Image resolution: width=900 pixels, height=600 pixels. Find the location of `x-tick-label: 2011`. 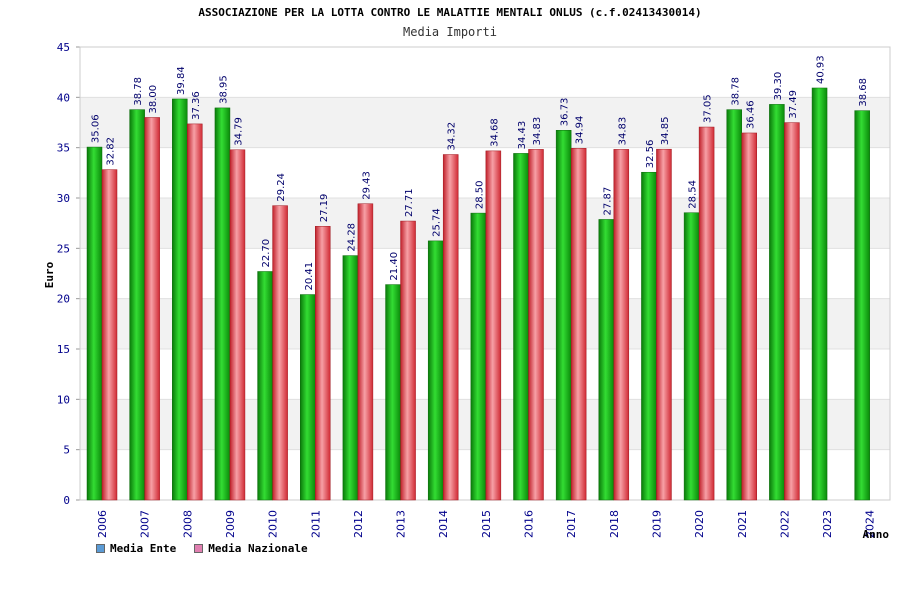

x-tick-label: 2011 is located at coordinates (315, 524).